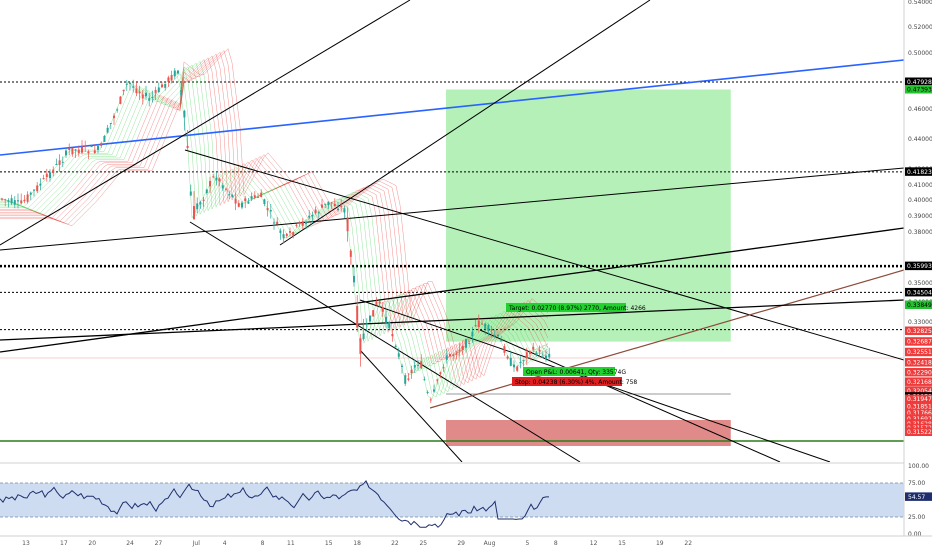 The image size is (932, 550). I want to click on open-pnl-label-box, so click(569, 371).